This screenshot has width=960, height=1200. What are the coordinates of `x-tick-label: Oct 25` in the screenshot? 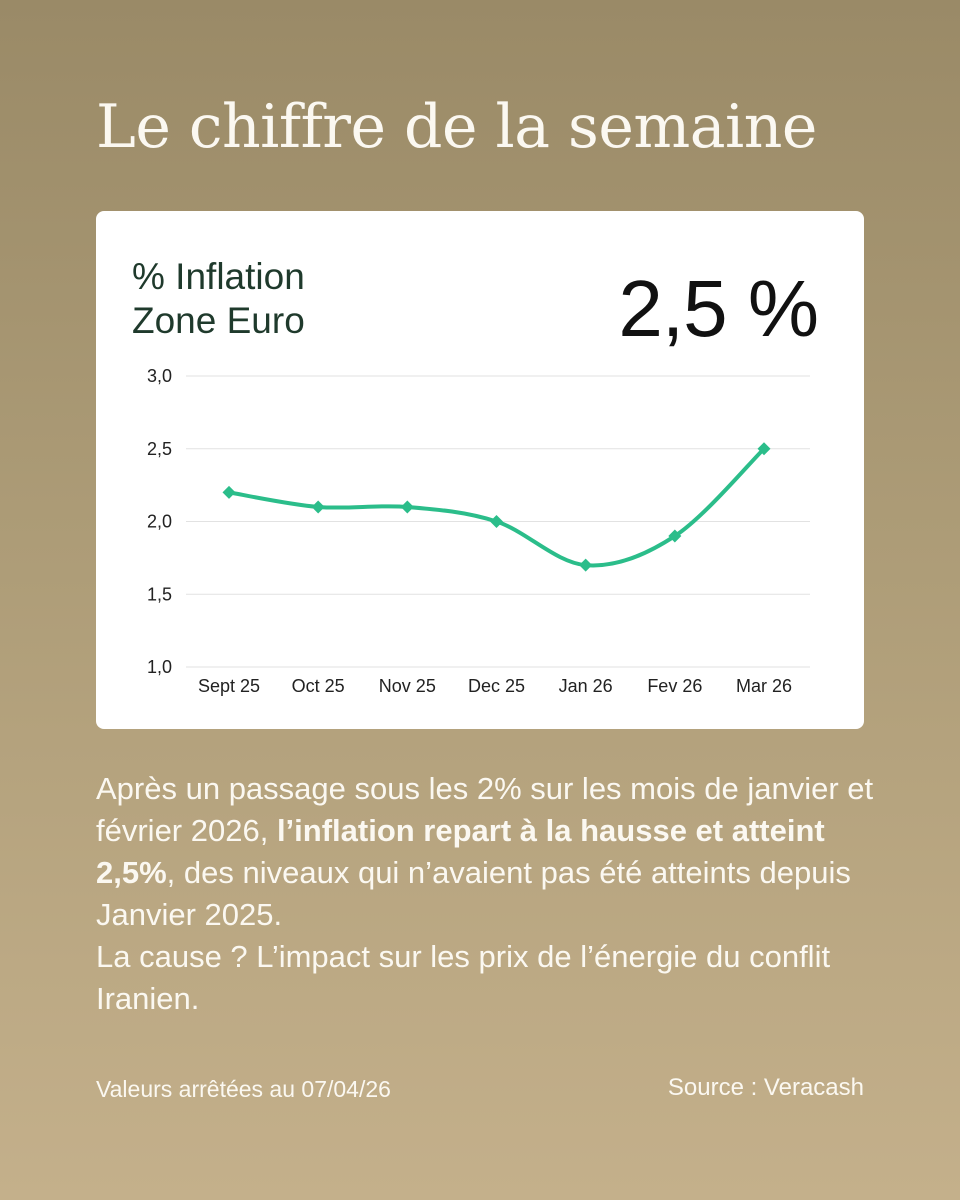 It's located at (318, 686).